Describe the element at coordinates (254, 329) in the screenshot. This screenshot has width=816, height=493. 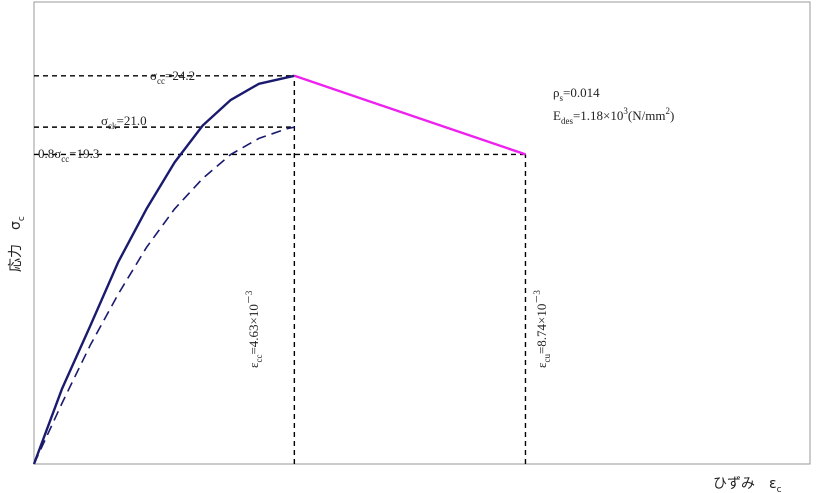
I see `epsilon-cc-label: εcc=4.63×10－3` at that location.